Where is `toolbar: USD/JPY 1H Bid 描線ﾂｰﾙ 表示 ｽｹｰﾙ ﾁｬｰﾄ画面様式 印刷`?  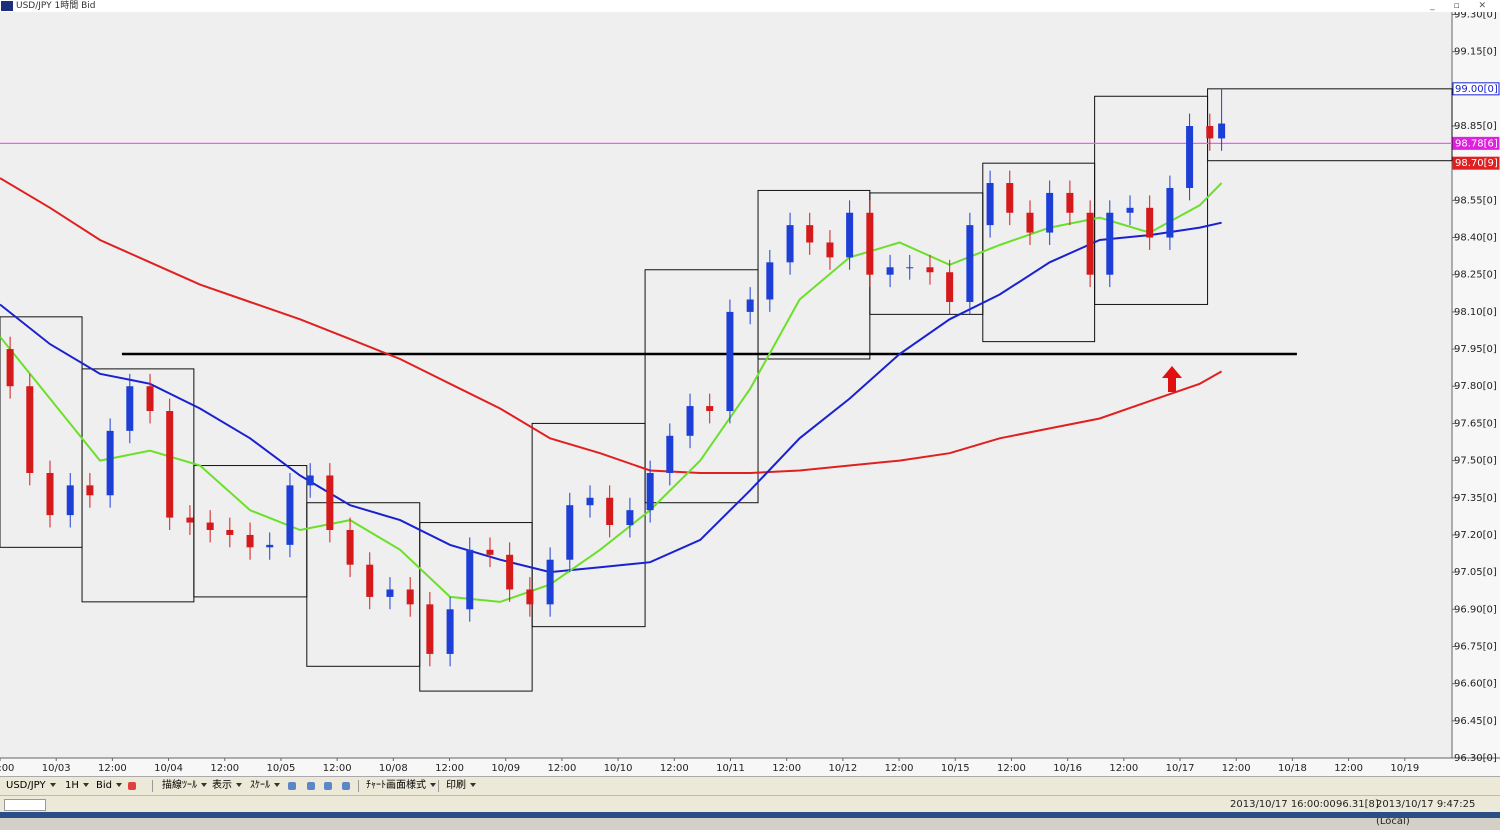
toolbar: USD/JPY 1H Bid 描線ﾂｰﾙ 表示 ｽｹｰﾙ ﾁｬｰﾄ画面様式 印刷 is located at coordinates (750, 785).